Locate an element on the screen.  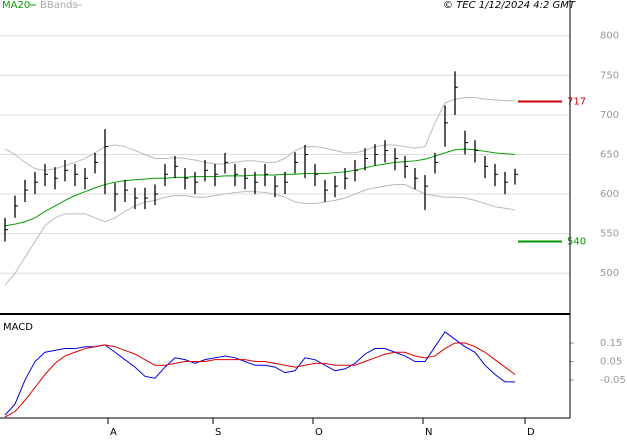
y-tick-label: 700 is located at coordinates (609, 115).